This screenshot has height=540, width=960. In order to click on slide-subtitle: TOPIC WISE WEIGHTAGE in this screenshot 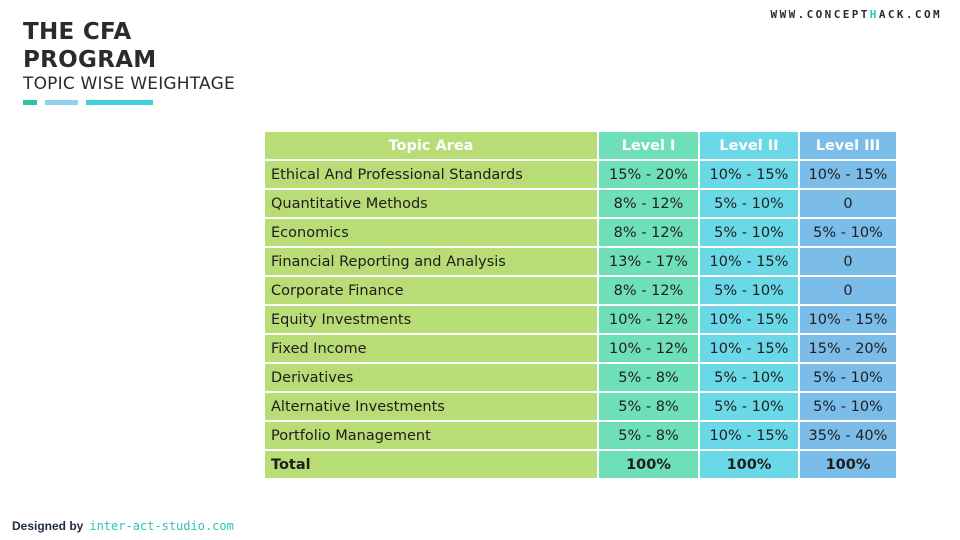, I will do `click(129, 84)`.